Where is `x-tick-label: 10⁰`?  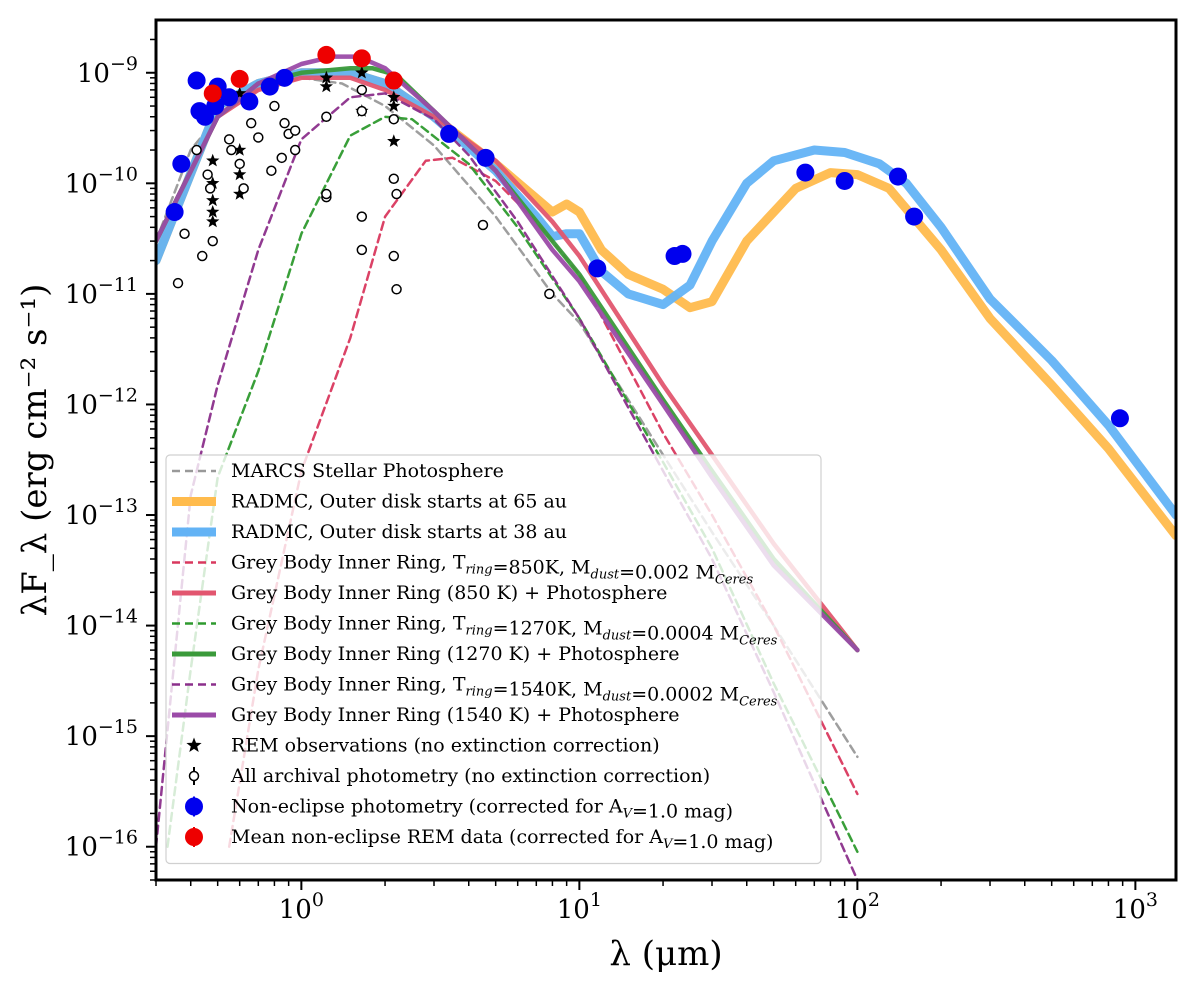
x-tick-label: 10⁰ is located at coordinates (301, 907).